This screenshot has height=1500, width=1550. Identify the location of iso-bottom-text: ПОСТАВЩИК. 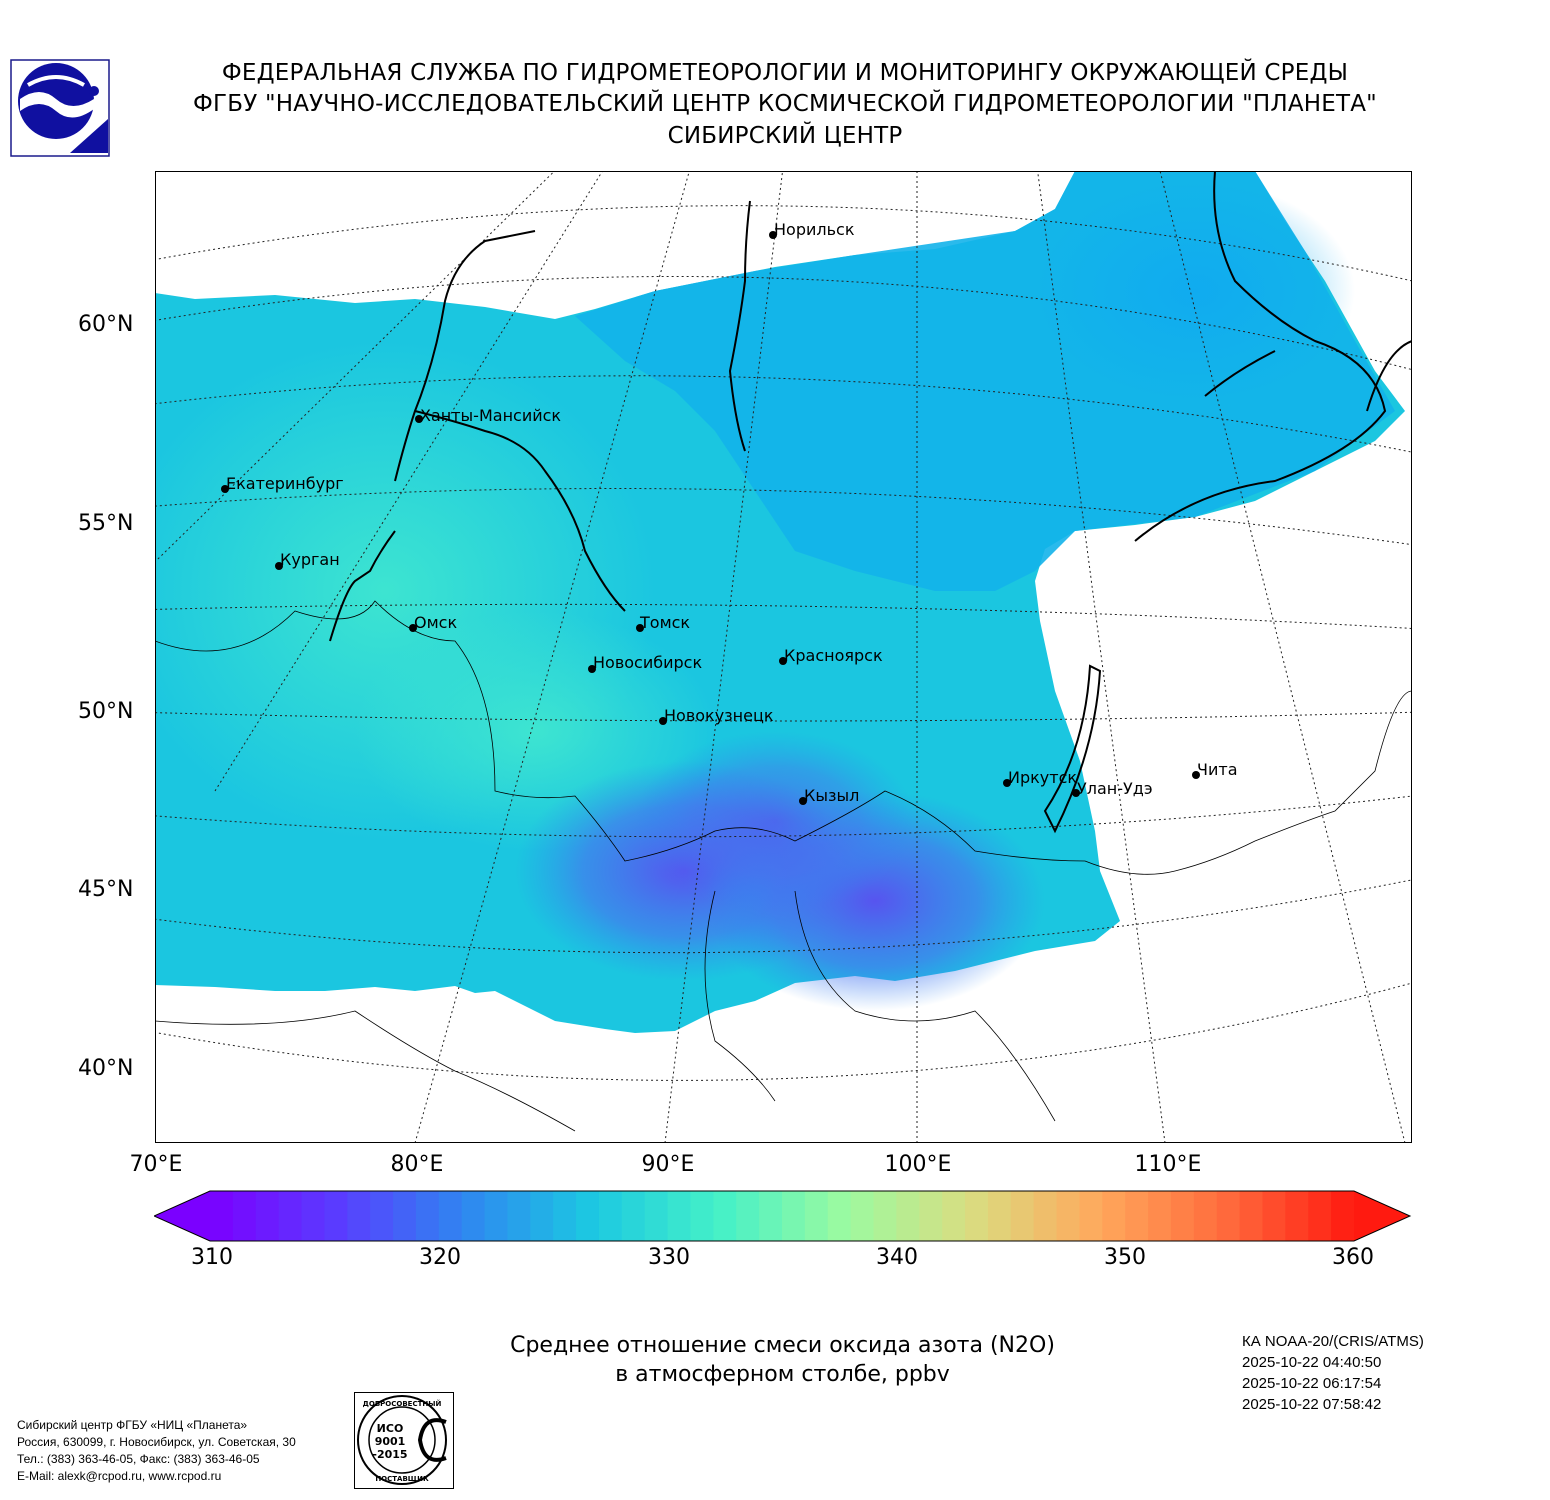
(402, 1479).